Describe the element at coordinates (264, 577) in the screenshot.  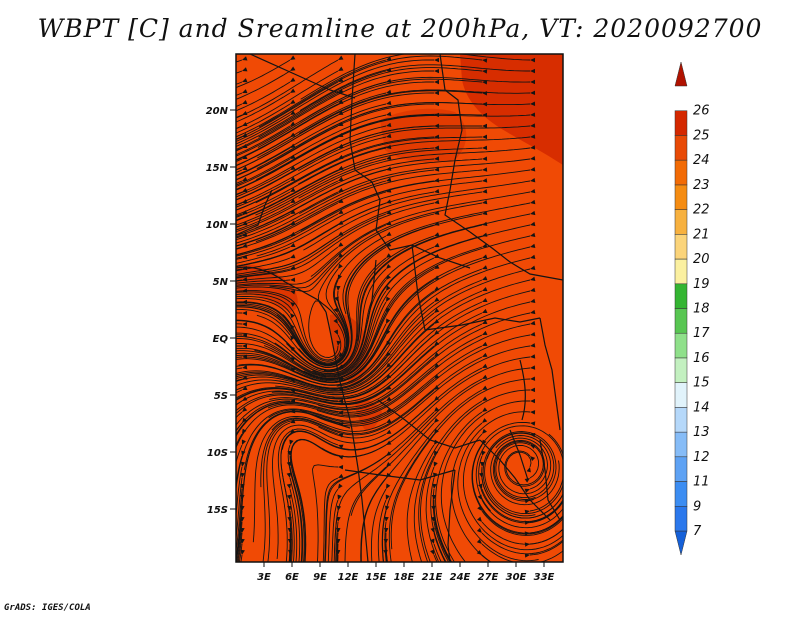
I see `lon-label: 3E` at that location.